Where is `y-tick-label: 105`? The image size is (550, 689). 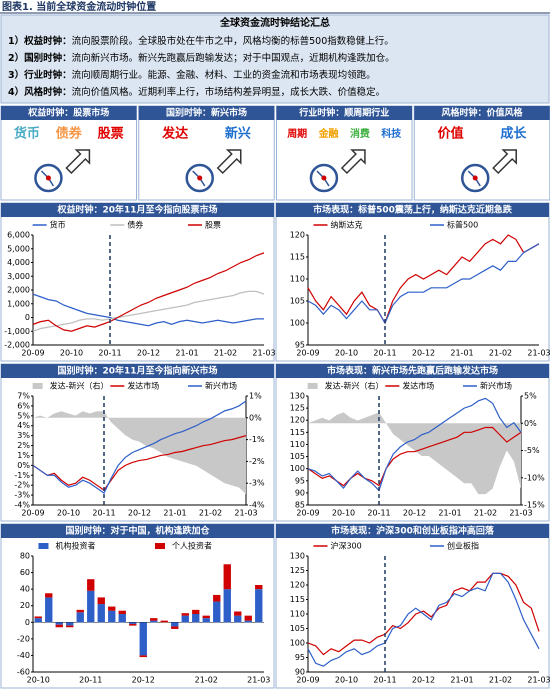
y-tick-label: 105 is located at coordinates (297, 456).